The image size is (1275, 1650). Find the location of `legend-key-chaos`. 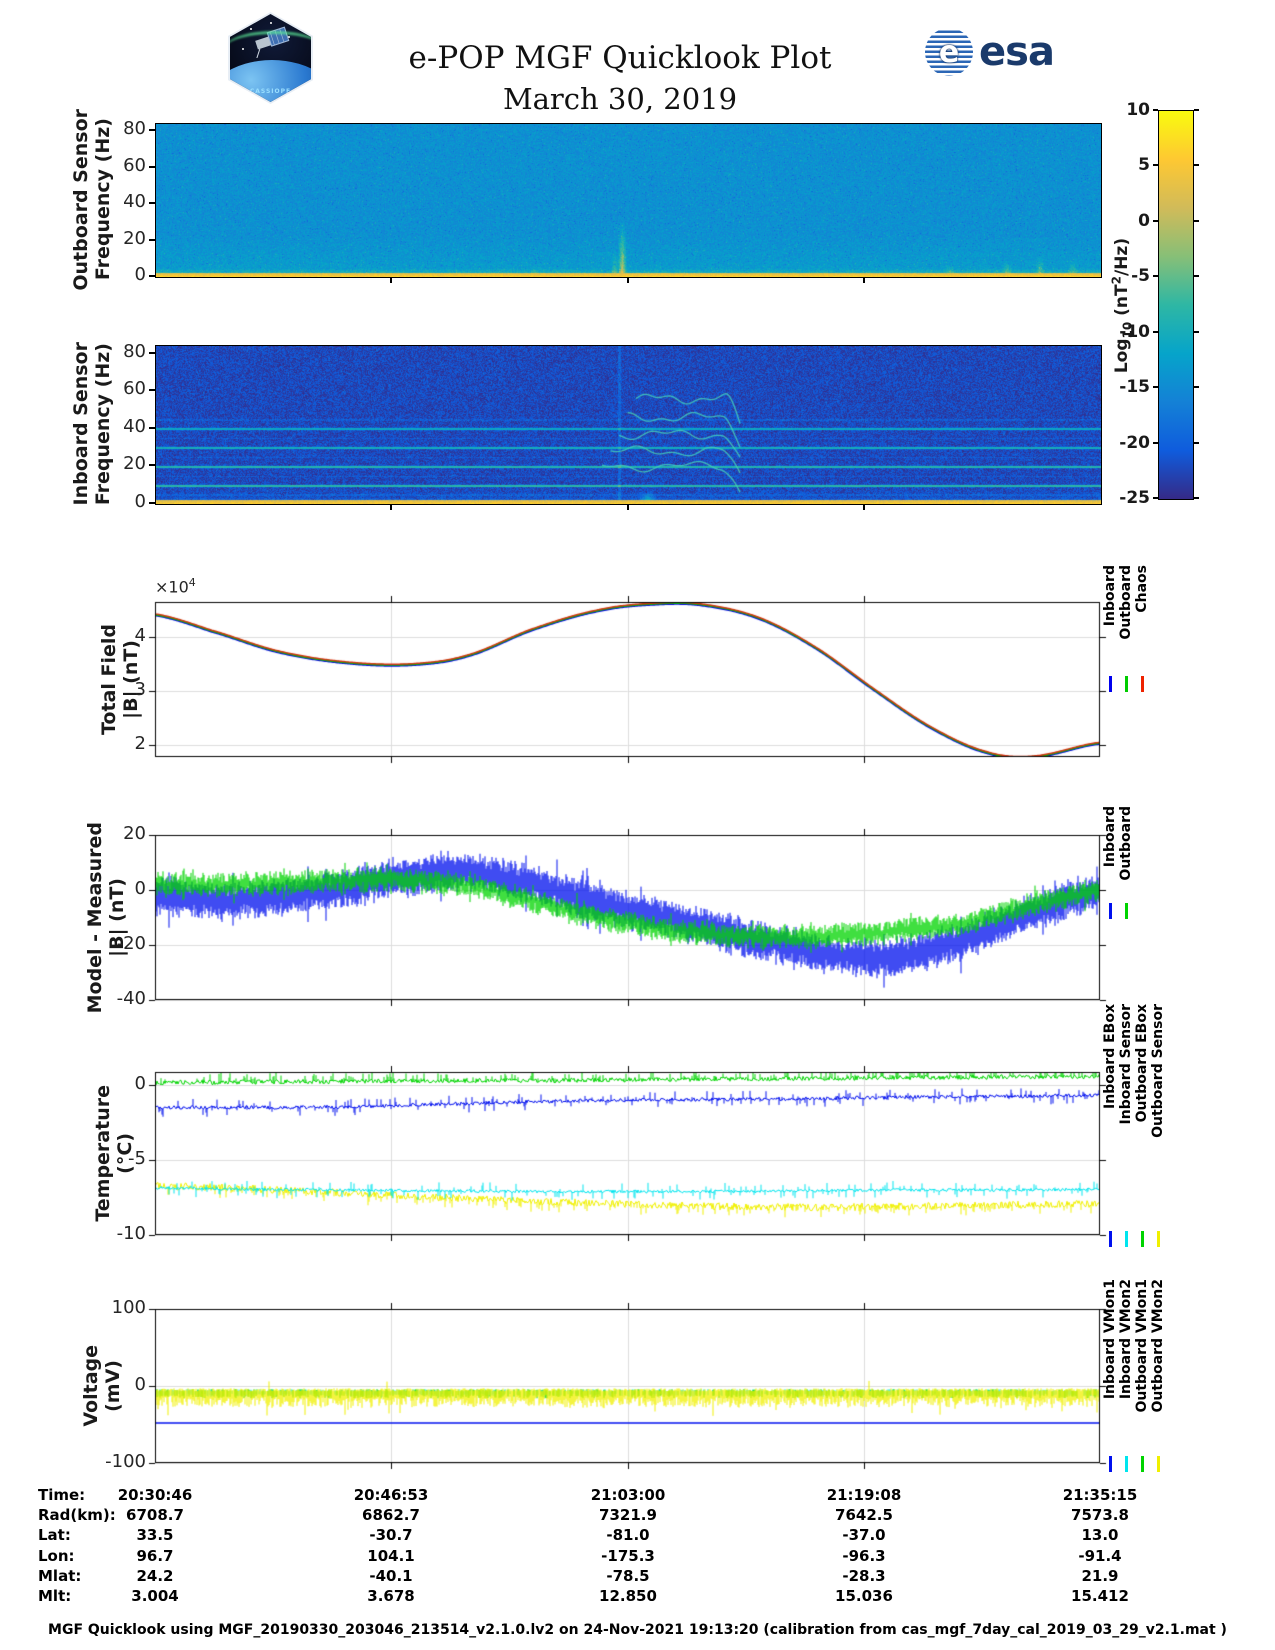

legend-key-chaos is located at coordinates (1142, 684).